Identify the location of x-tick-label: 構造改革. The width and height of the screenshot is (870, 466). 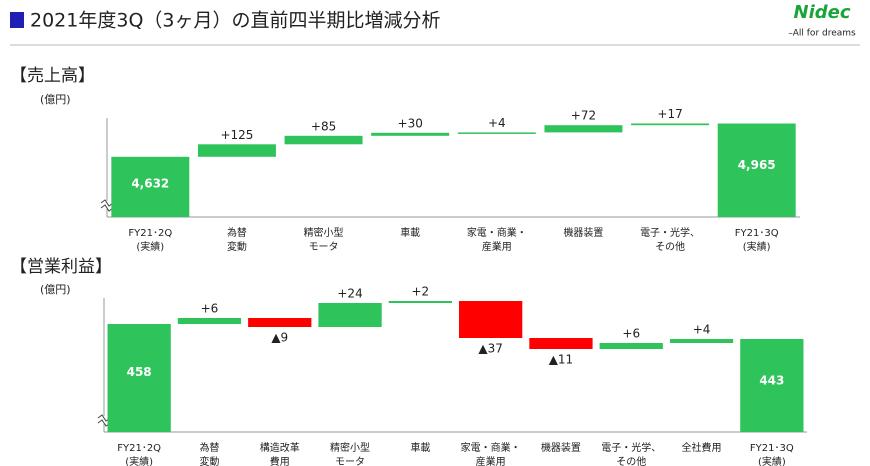
(280, 447).